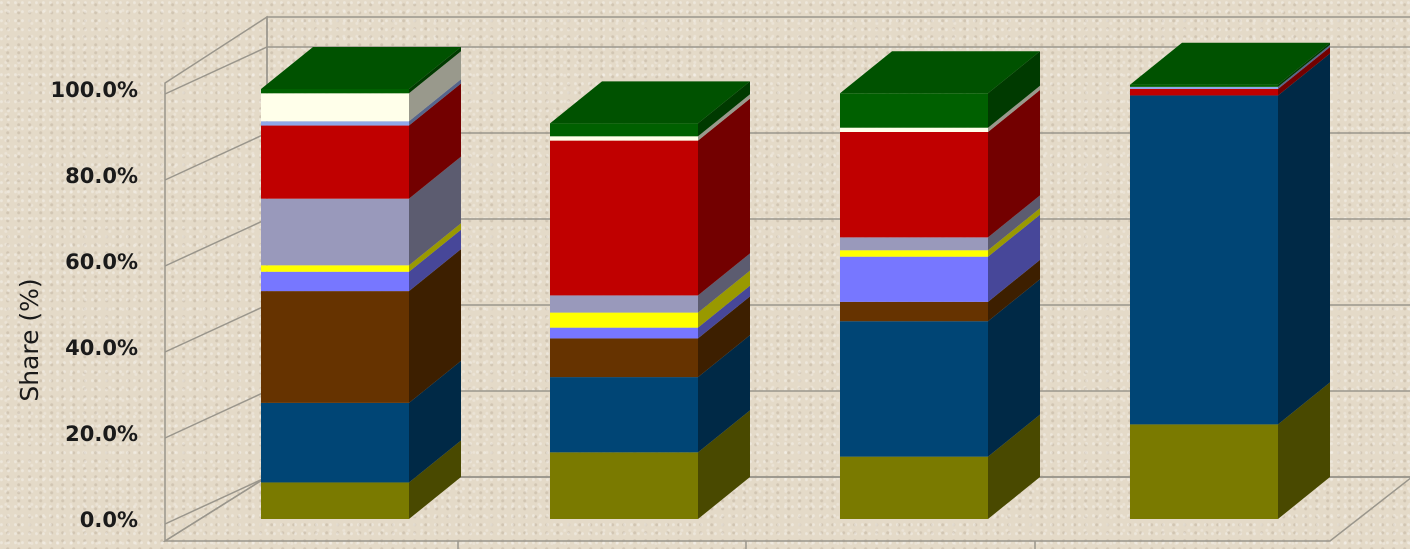 The image size is (1410, 549). Describe the element at coordinates (109, 520) in the screenshot. I see `y-tick-label: 0.0%` at that location.